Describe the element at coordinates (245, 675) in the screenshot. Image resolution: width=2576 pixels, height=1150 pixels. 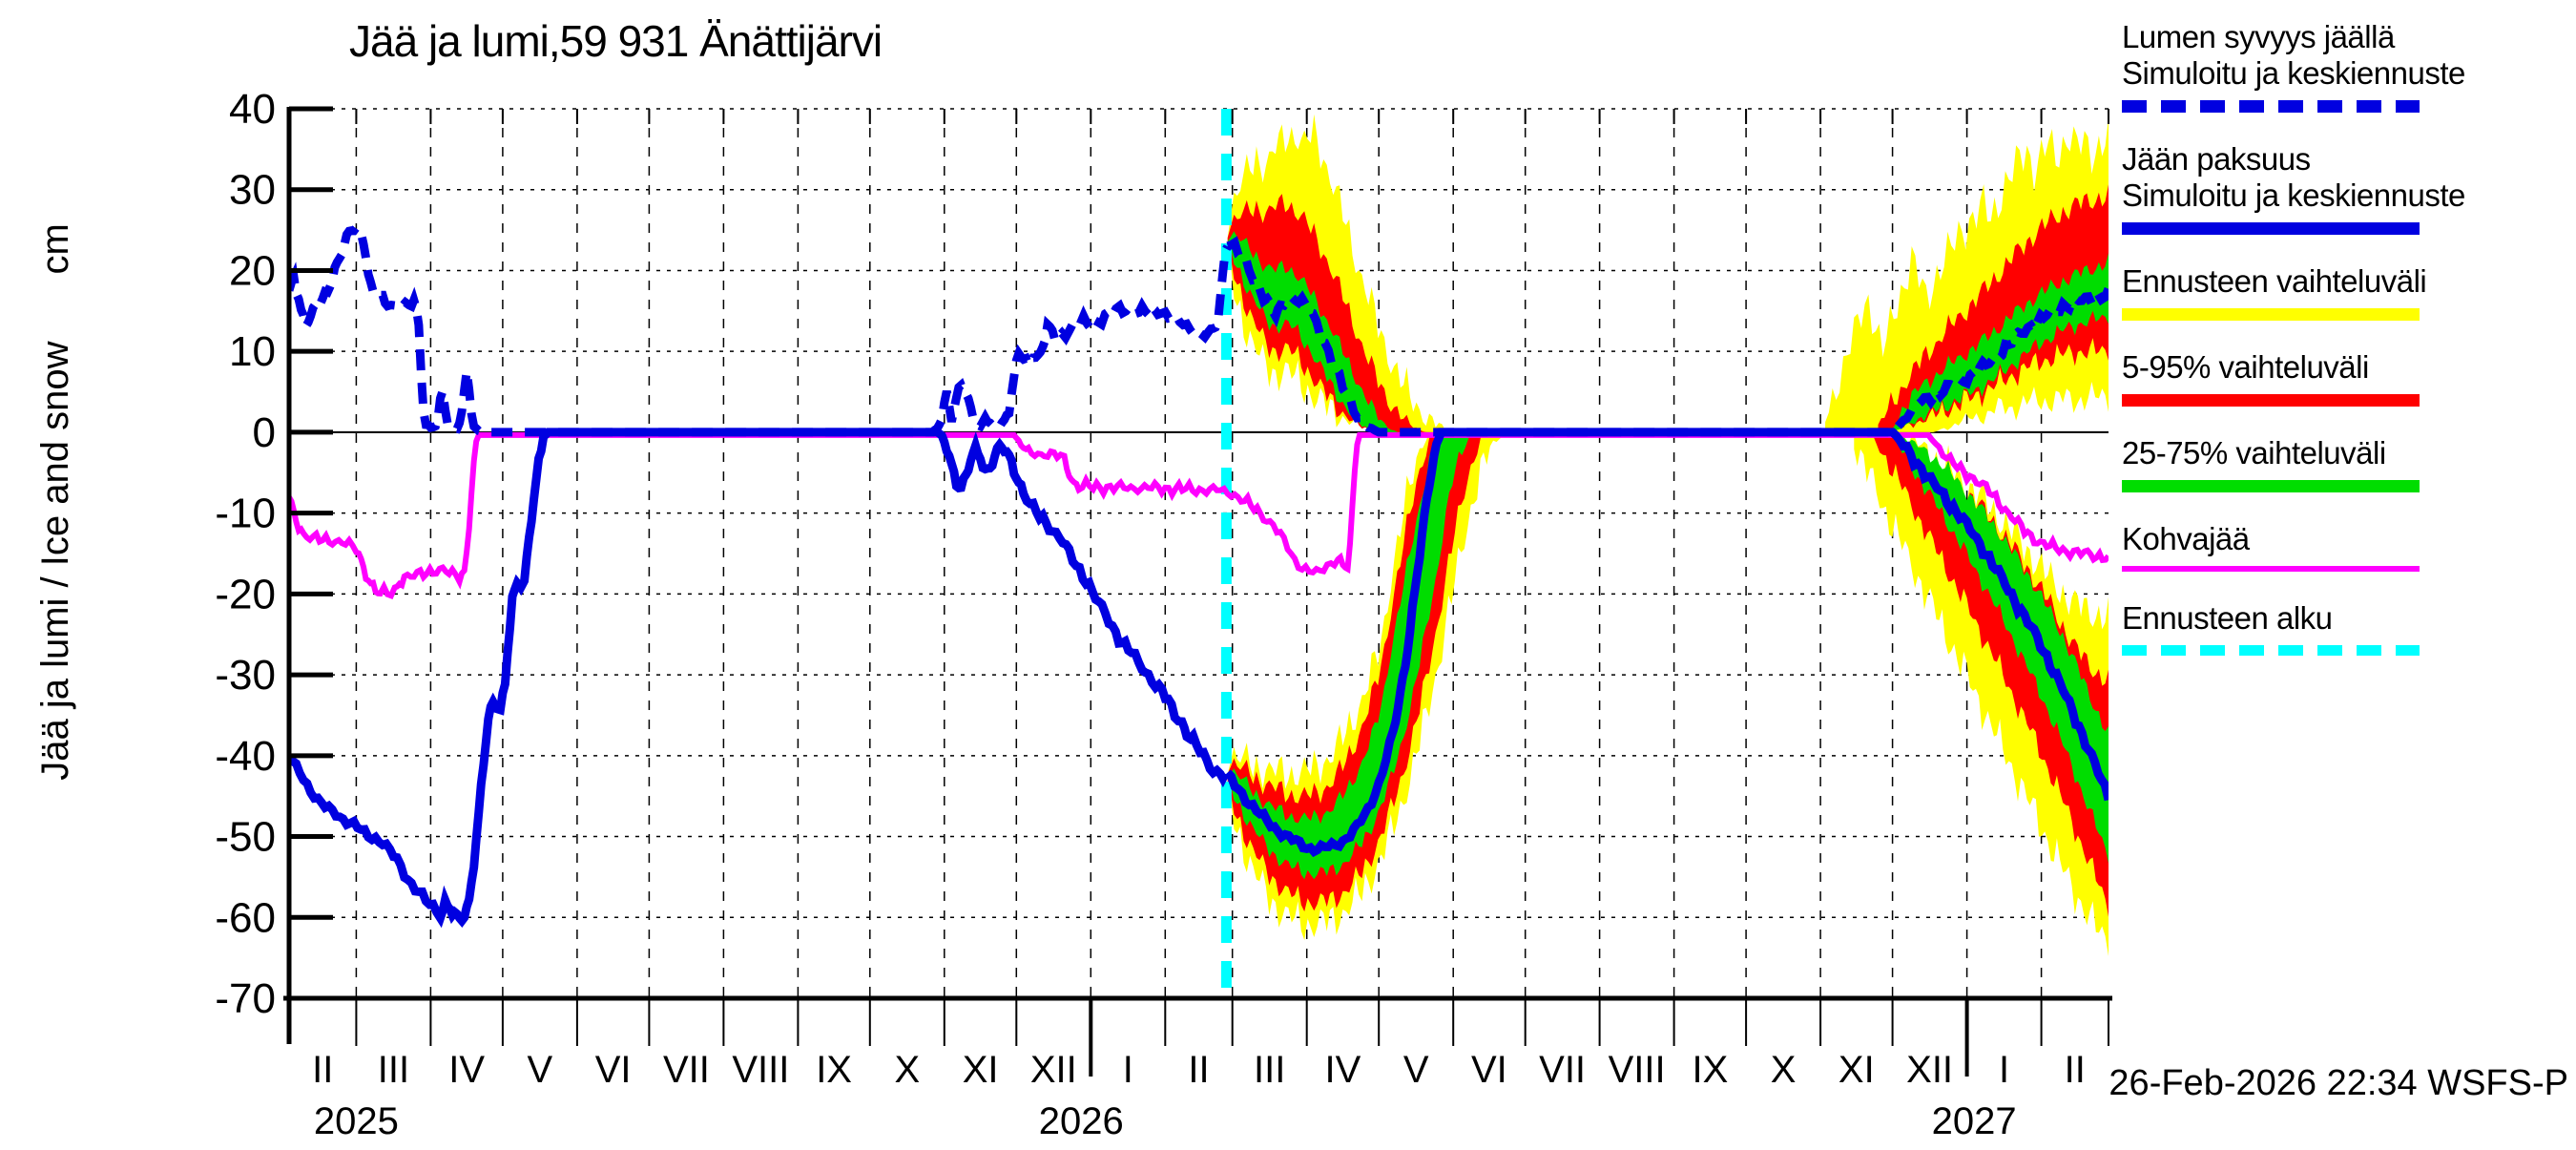
I see `y-tick-label: -30` at that location.